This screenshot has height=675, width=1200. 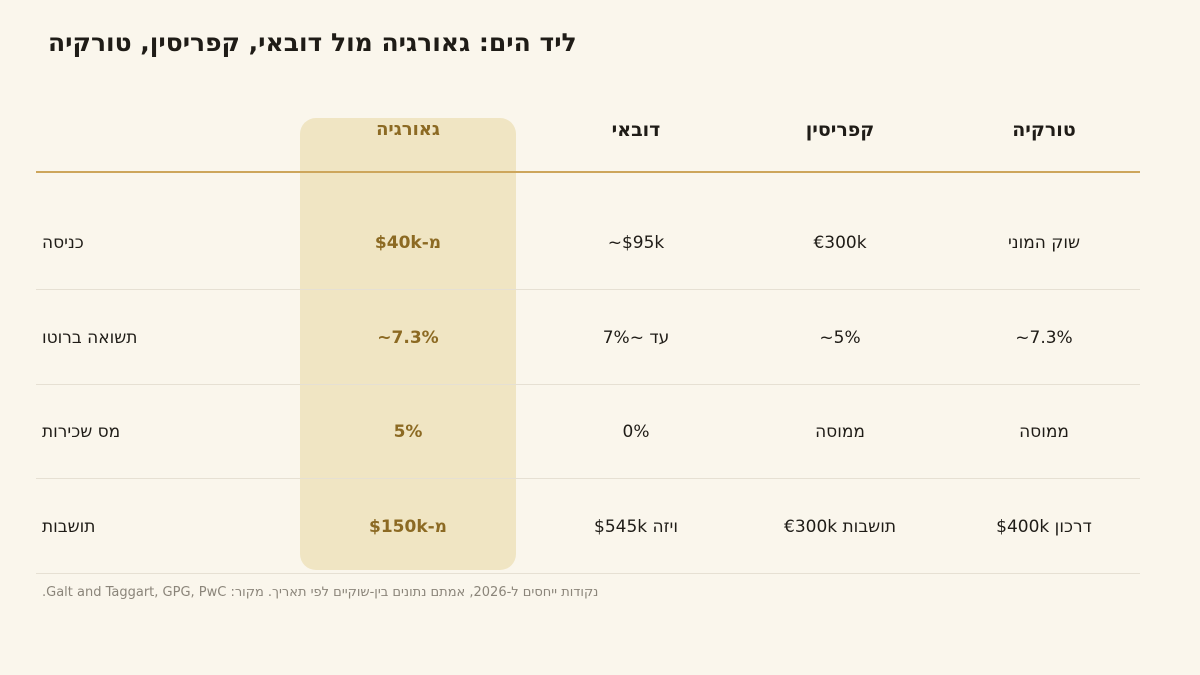 I want to click on table-cell: 0%, so click(x=636, y=432).